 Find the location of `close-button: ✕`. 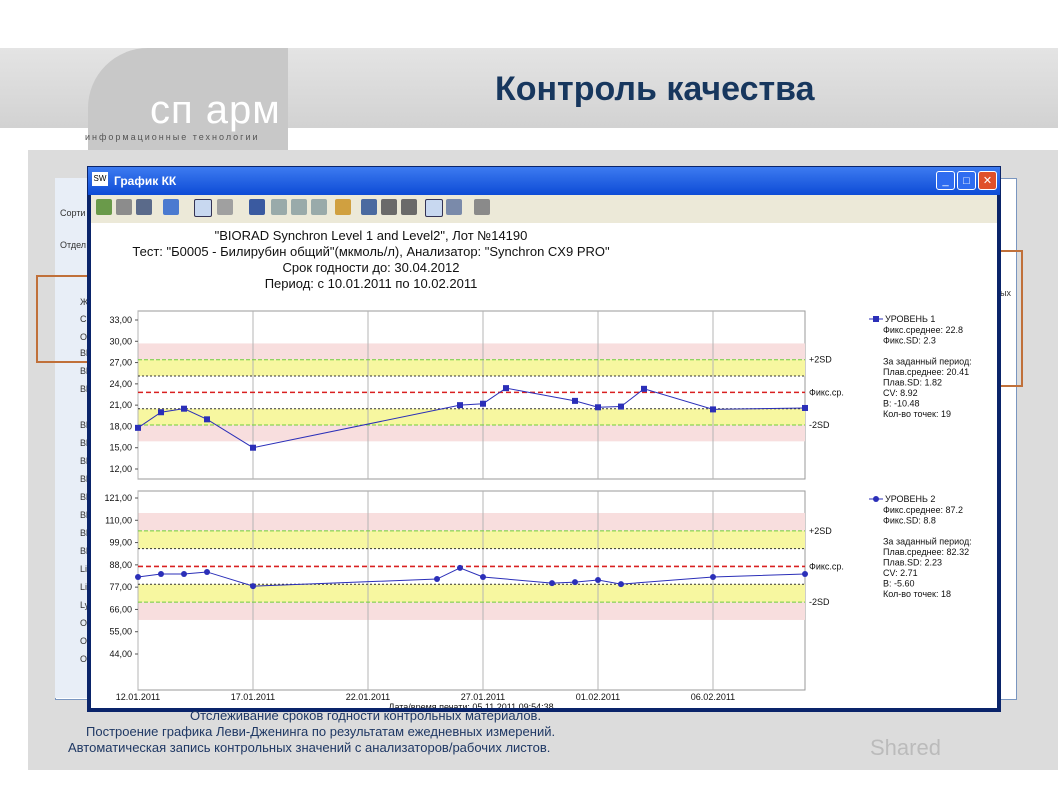

close-button: ✕ is located at coordinates (987, 180).